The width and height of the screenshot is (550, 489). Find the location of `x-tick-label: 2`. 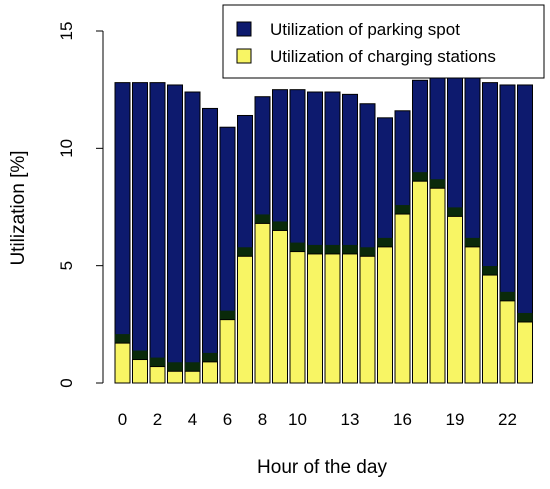

x-tick-label: 2 is located at coordinates (157, 419).